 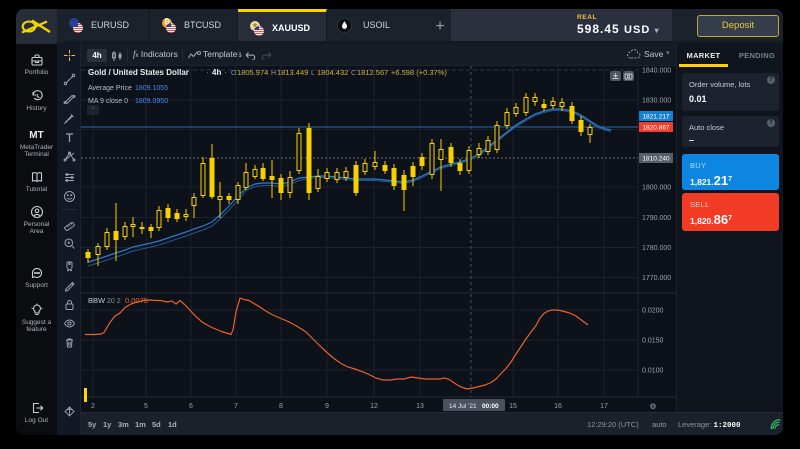 What do you see at coordinates (252, 72) in the screenshot?
I see `svg-text: 1805.974` at bounding box center [252, 72].